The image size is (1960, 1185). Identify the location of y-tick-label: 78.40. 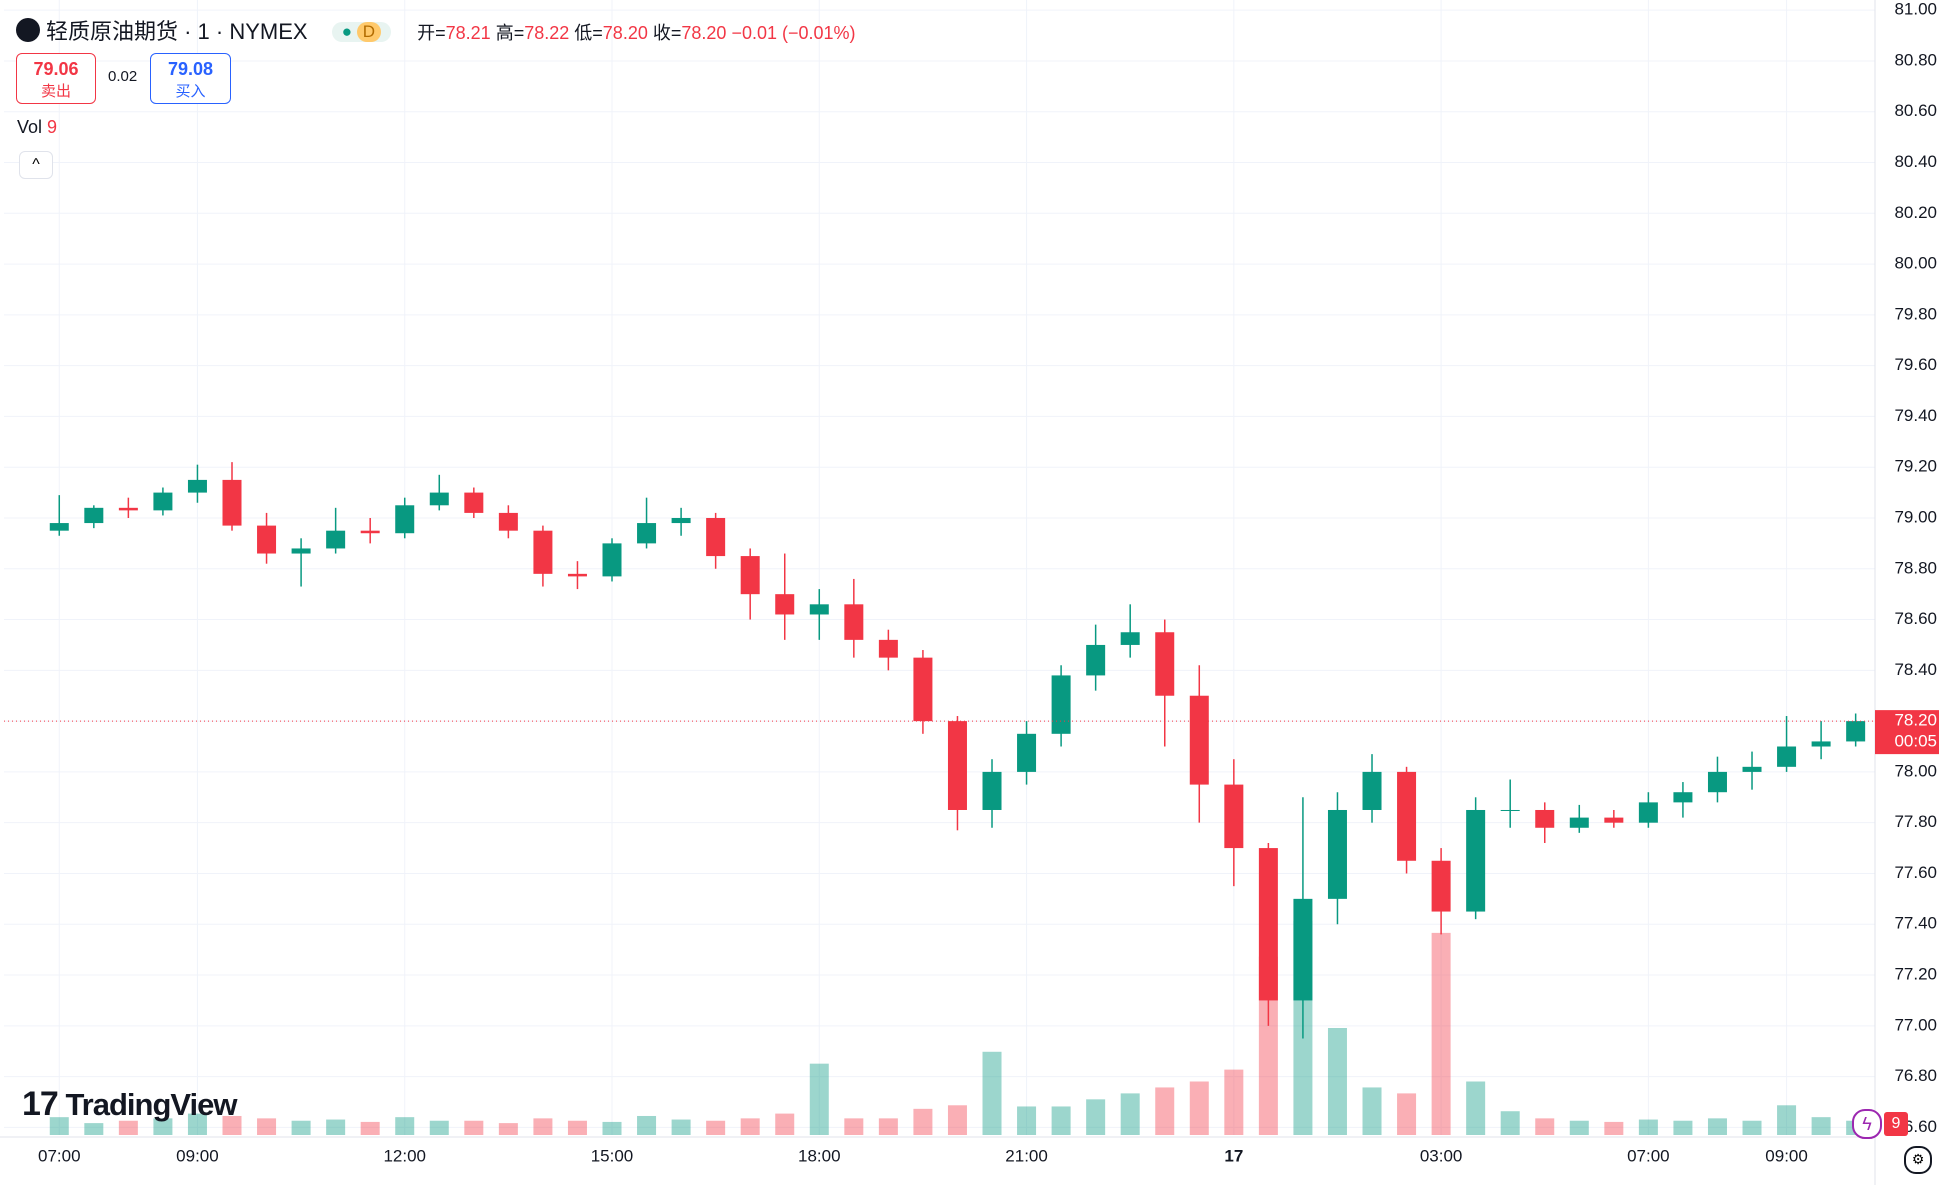
(1915, 669).